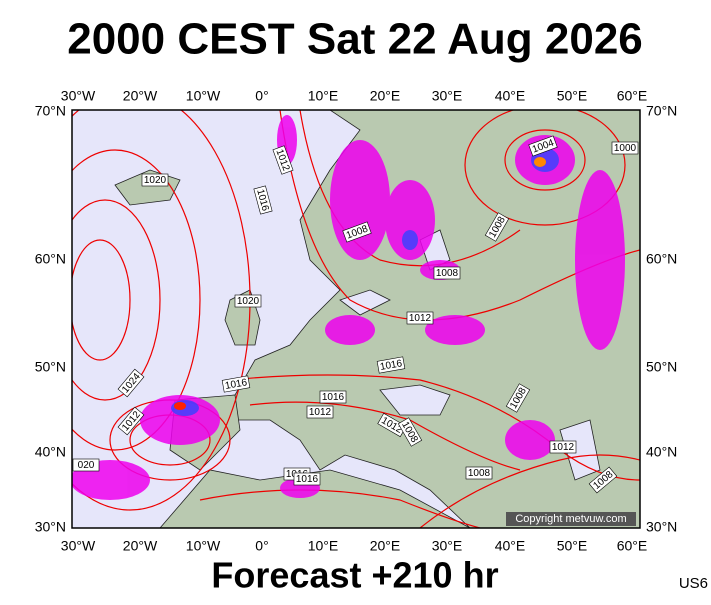 This screenshot has height=605, width=711. Describe the element at coordinates (354, 575) in the screenshot. I see `forecast: Forecast +210 hr` at that location.